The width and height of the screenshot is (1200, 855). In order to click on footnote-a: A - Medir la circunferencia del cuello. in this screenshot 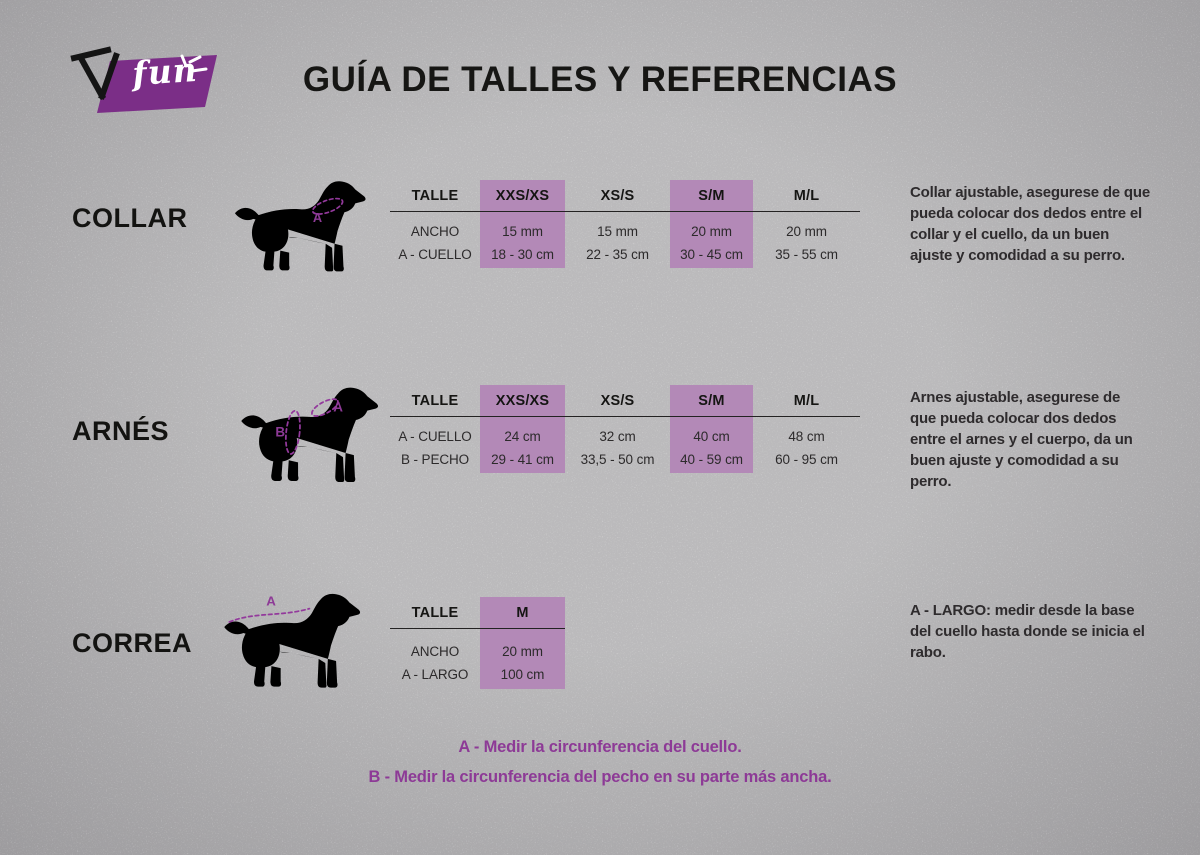, I will do `click(600, 747)`.